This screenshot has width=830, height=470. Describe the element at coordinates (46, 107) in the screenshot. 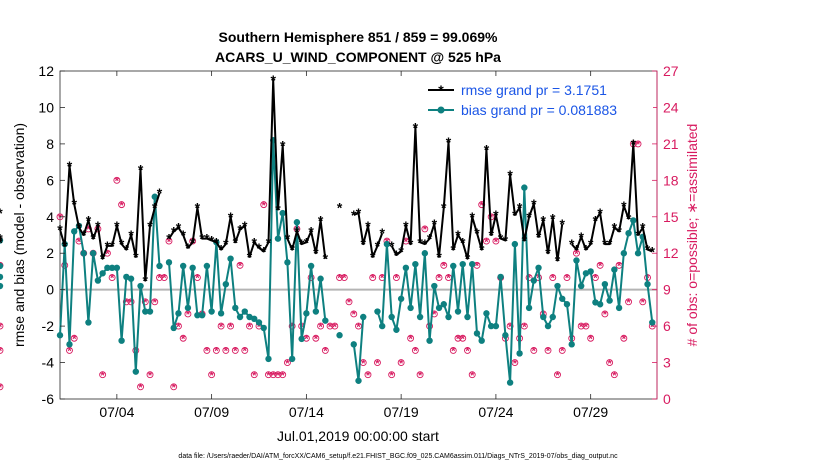

I see `y-left-tick-label: 10` at that location.